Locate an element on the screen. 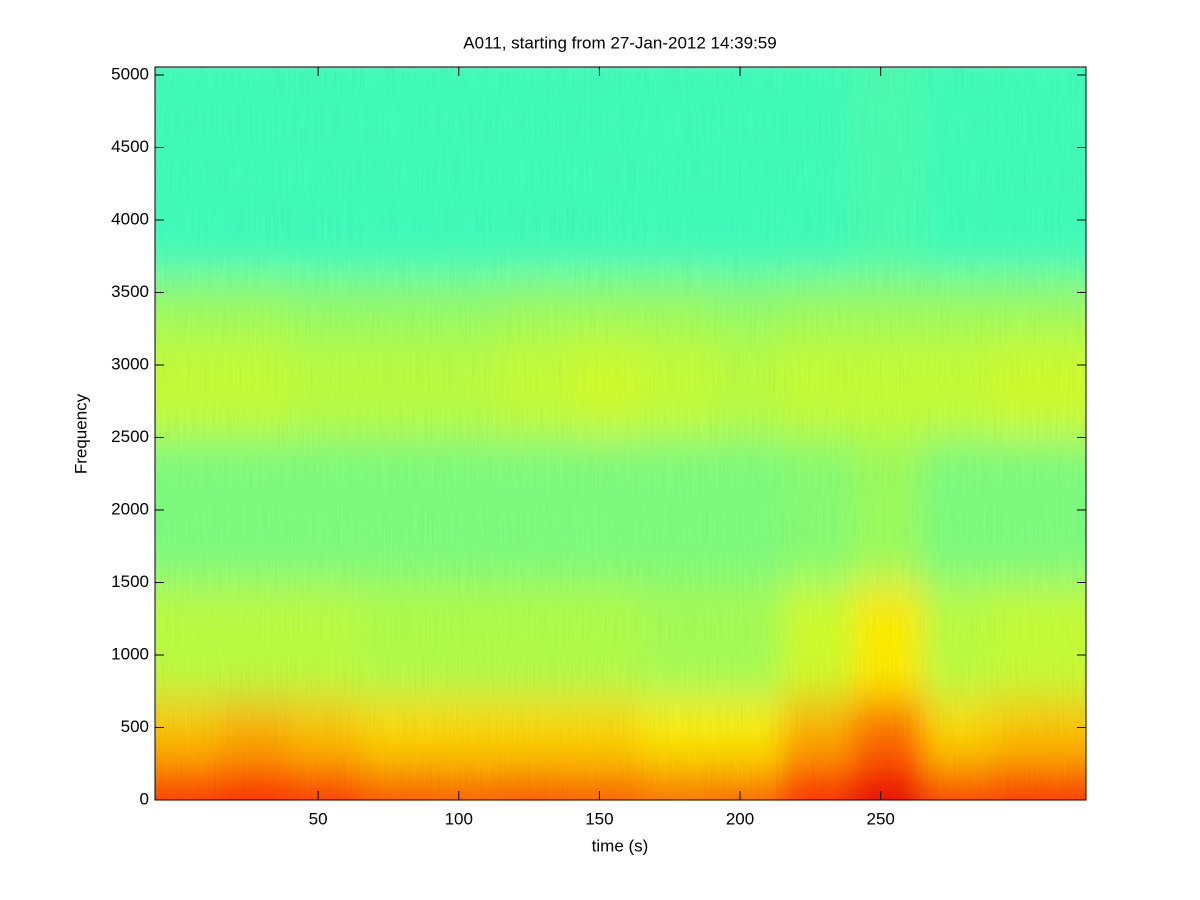 The width and height of the screenshot is (1200, 900). y-tick-label: 0 is located at coordinates (144, 798).